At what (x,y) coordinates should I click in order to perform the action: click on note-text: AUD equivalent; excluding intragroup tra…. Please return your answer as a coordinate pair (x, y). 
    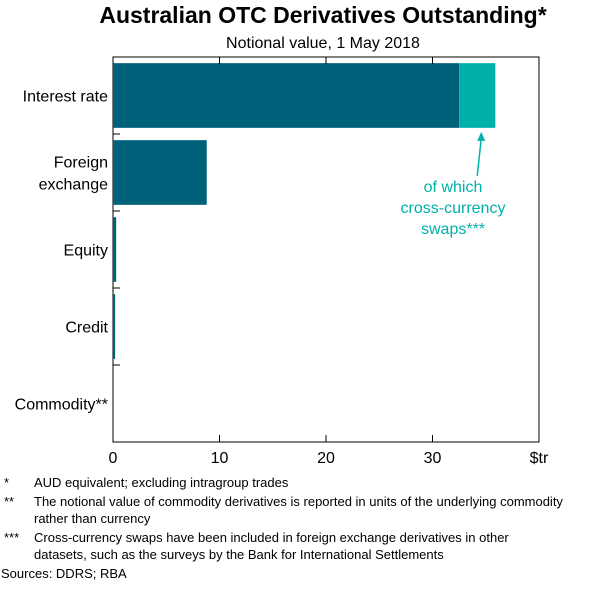
    Looking at the image, I should click on (161, 482).